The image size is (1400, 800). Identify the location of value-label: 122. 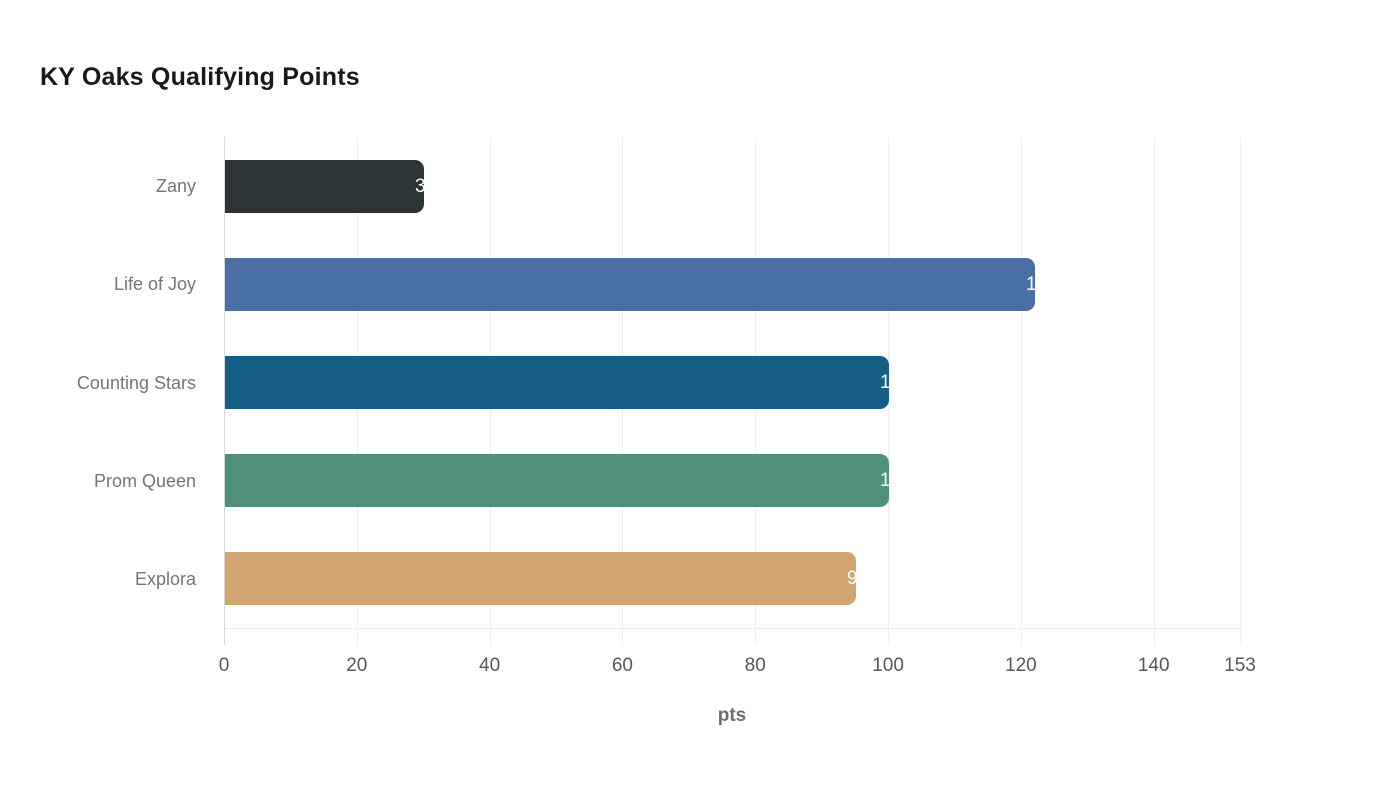
(1042, 284).